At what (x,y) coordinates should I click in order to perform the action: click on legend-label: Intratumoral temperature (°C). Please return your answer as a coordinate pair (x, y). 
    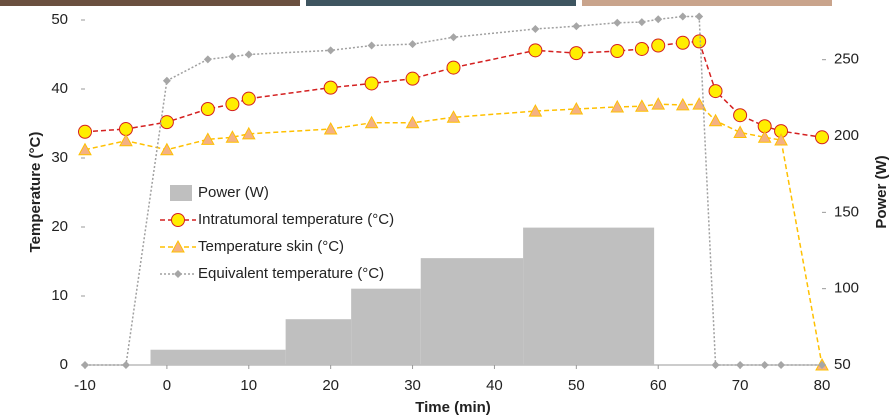
    Looking at the image, I should click on (296, 219).